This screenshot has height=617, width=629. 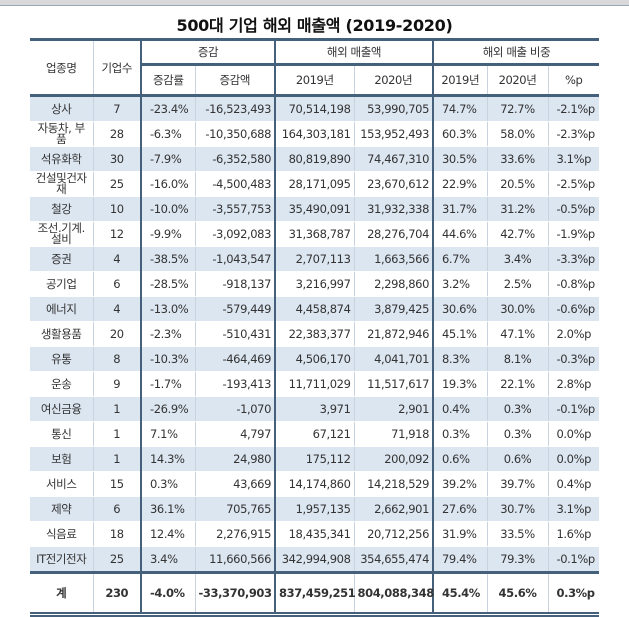 I want to click on cell-sales-2019: 11,711,029, so click(x=314, y=384).